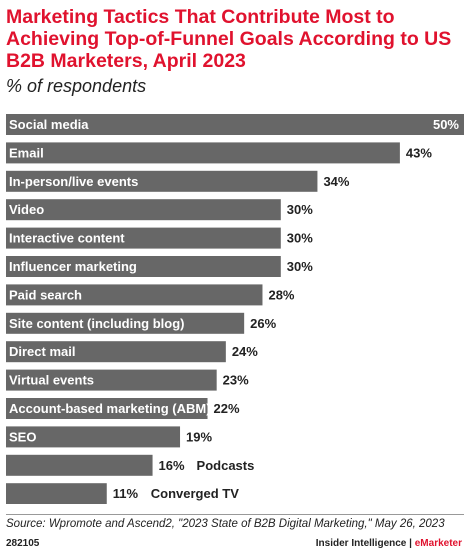 The image size is (470, 556). I want to click on source-divider, so click(235, 514).